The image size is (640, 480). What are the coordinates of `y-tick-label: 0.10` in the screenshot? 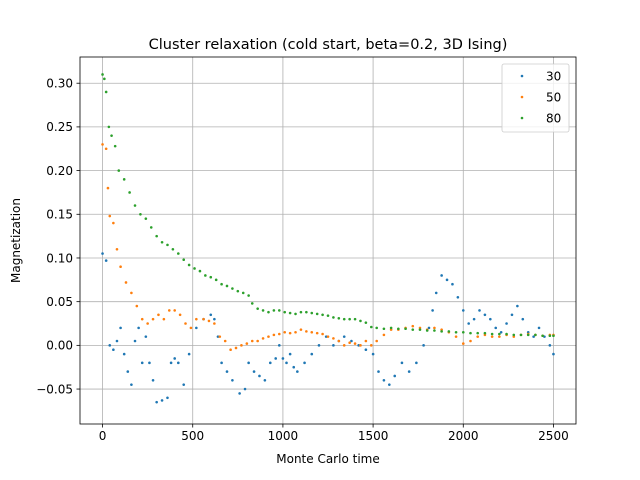 It's located at (59, 258).